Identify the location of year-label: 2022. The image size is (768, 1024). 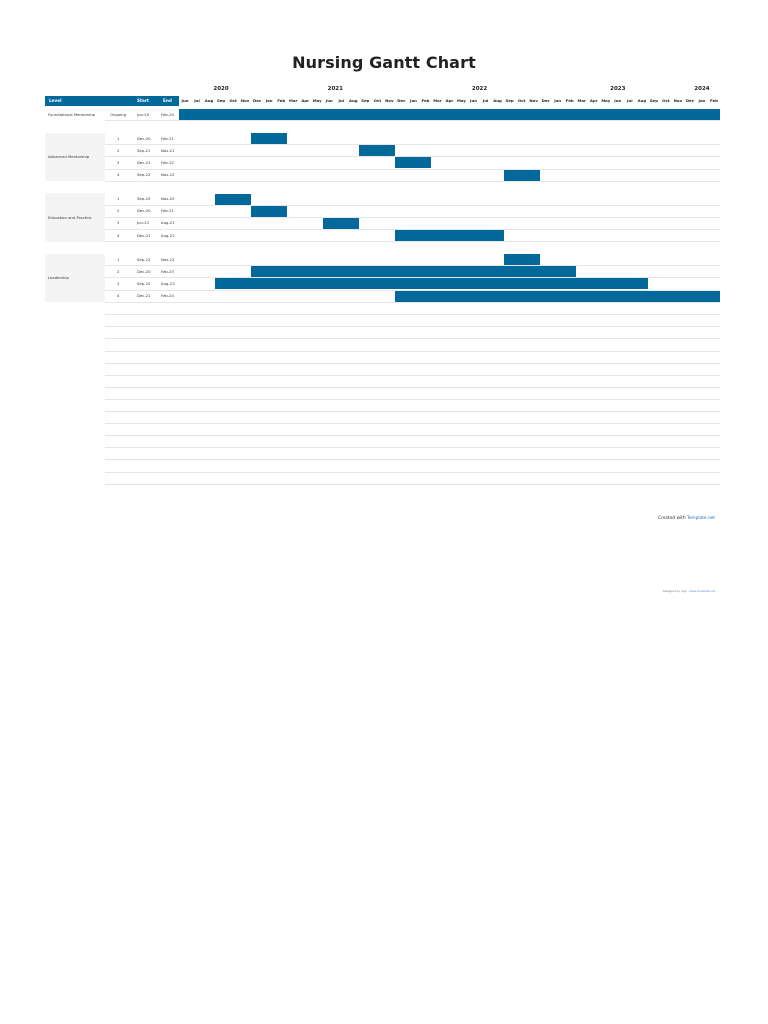
(479, 89).